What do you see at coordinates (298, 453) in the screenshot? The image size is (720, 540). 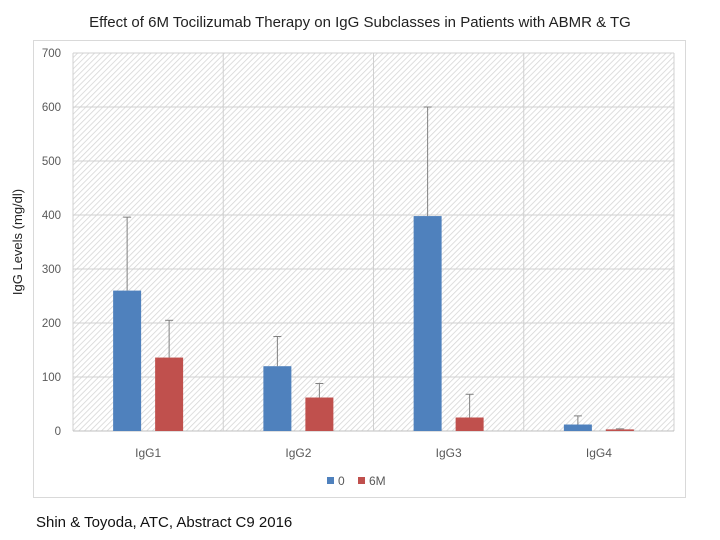 I see `x-tick-label: IgG2` at bounding box center [298, 453].